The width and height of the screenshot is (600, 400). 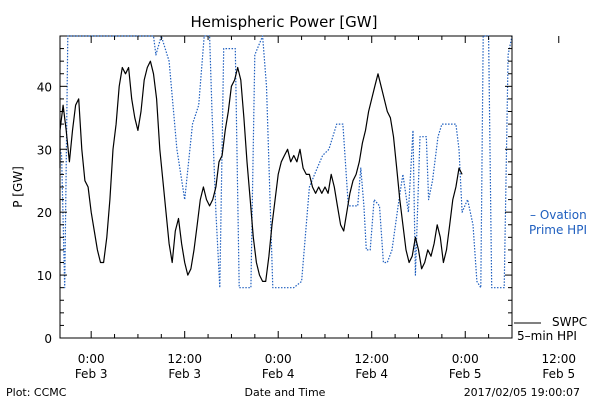 What do you see at coordinates (18, 187) in the screenshot?
I see `y-axis-label: P [GW]` at bounding box center [18, 187].